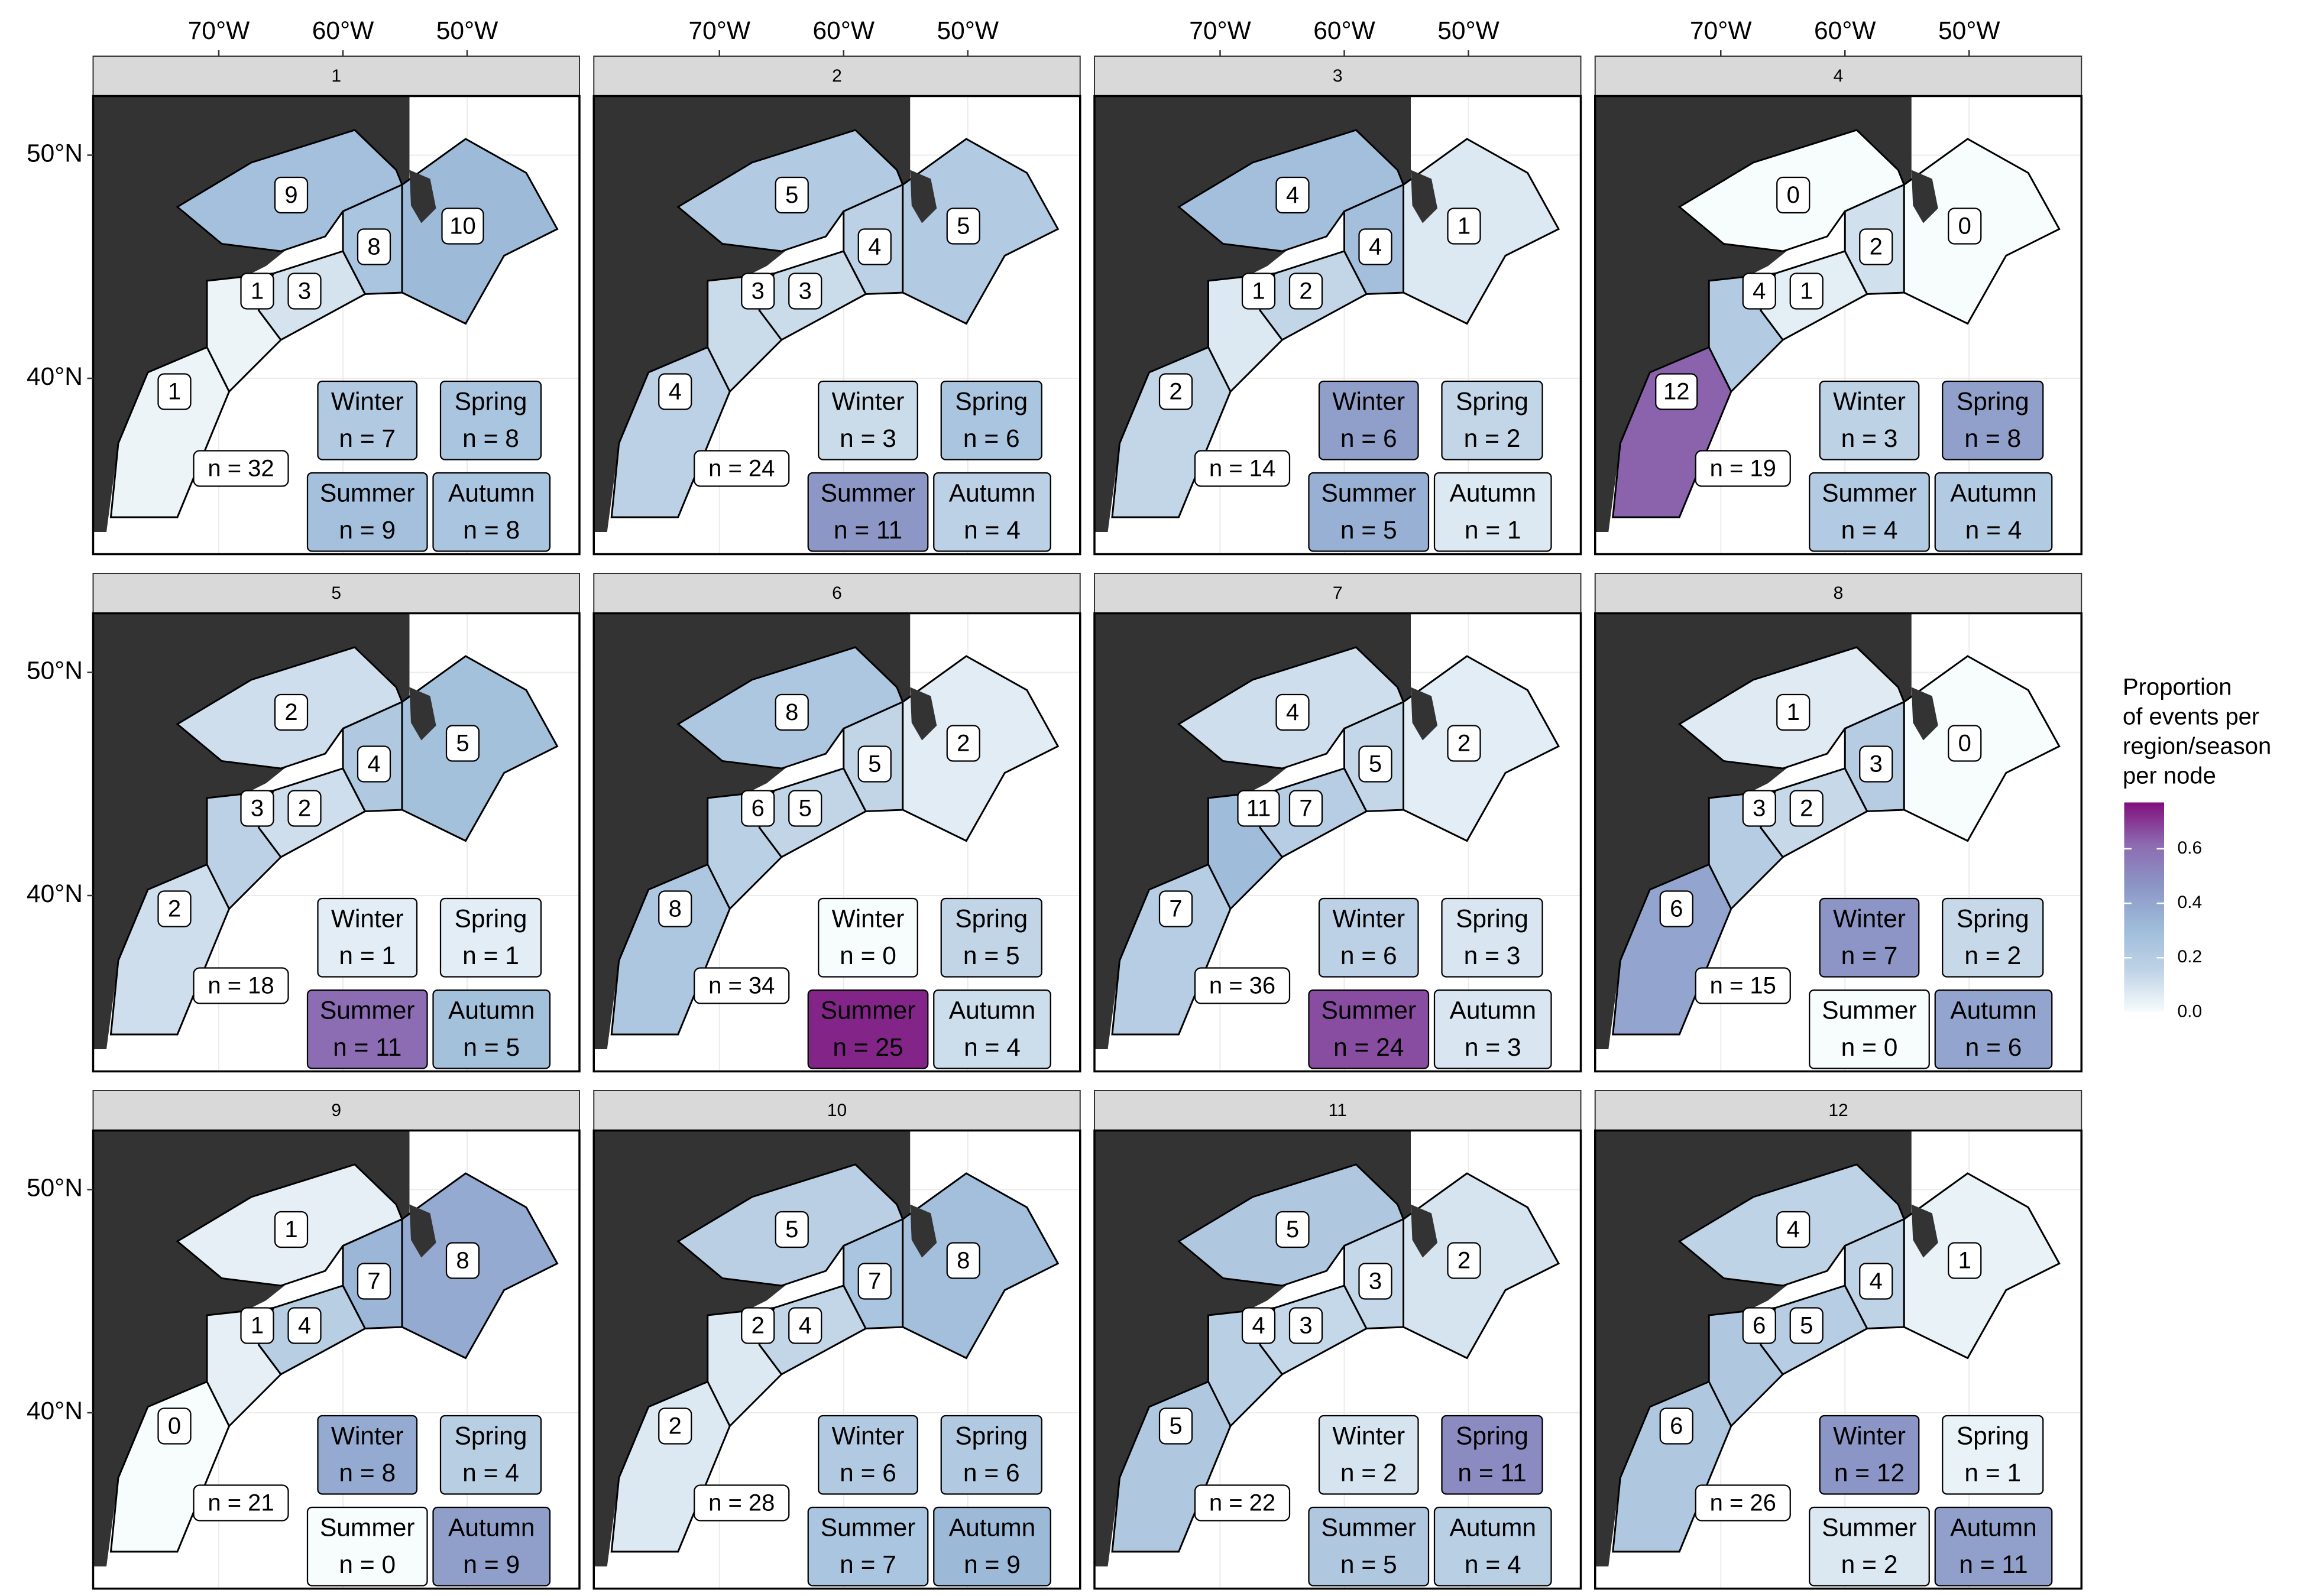 The width and height of the screenshot is (2306, 1596). Describe the element at coordinates (1242, 986) in the screenshot. I see `total-label: n = 36` at that location.